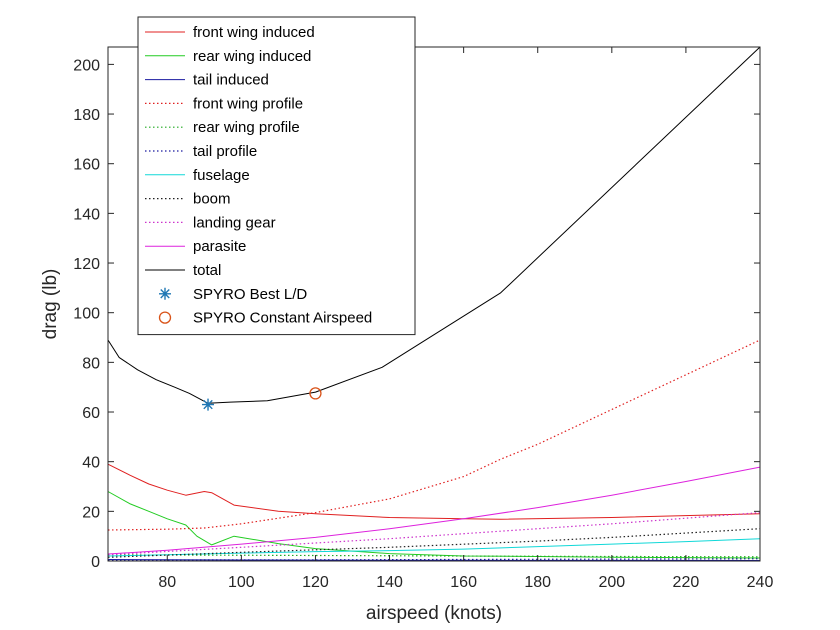 Image resolution: width=840 pixels, height=630 pixels. Describe the element at coordinates (167, 582) in the screenshot. I see `x-tick-label: 80` at that location.